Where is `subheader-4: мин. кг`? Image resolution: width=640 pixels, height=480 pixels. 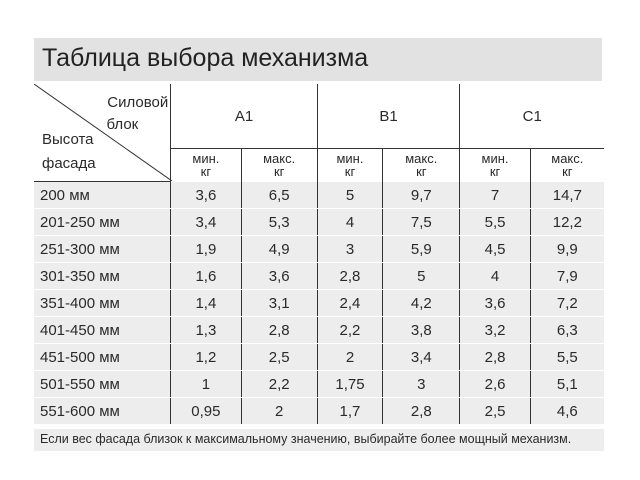 subheader-4: мин. кг is located at coordinates (495, 165).